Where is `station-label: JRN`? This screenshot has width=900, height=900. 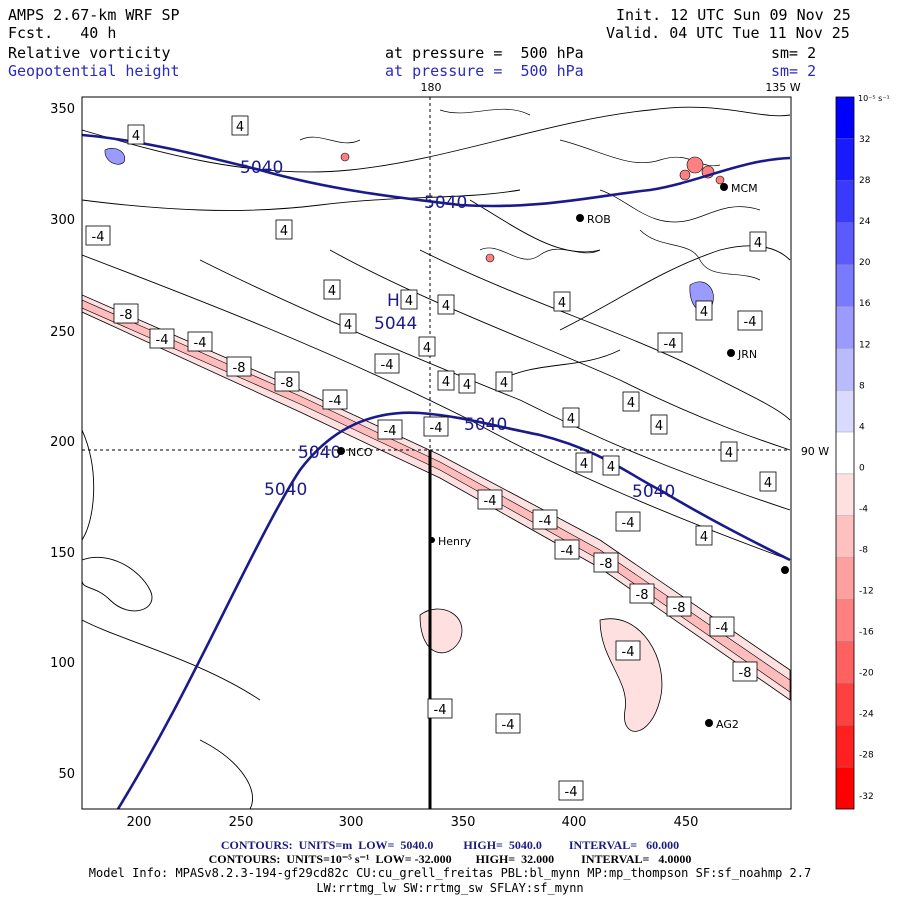
station-label: JRN is located at coordinates (747, 354).